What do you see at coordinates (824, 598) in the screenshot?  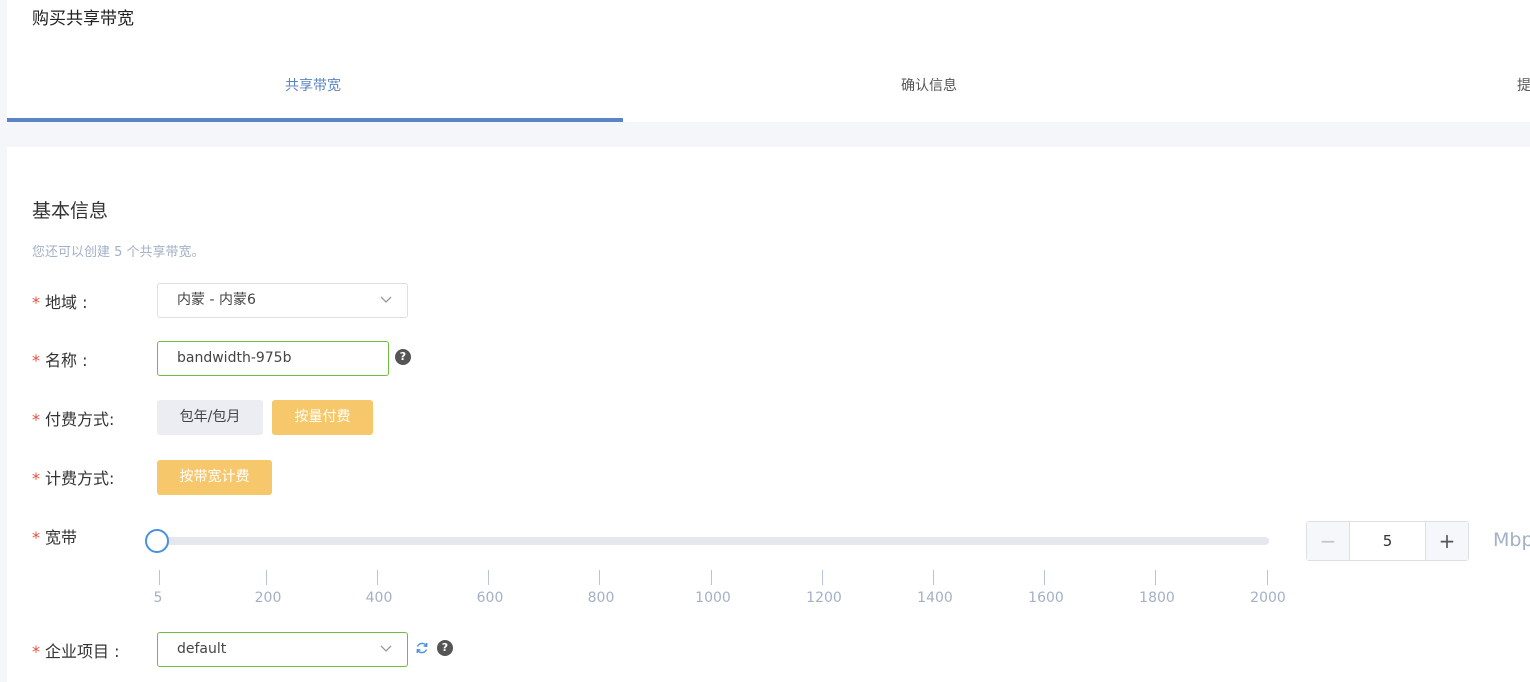 I see `slider-tick-label: 1200` at bounding box center [824, 598].